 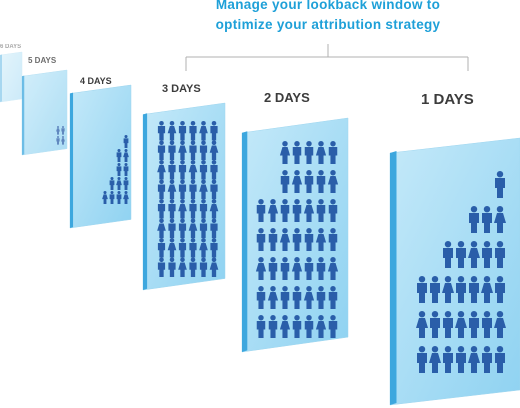 I want to click on panel-edge, so click(x=393, y=278).